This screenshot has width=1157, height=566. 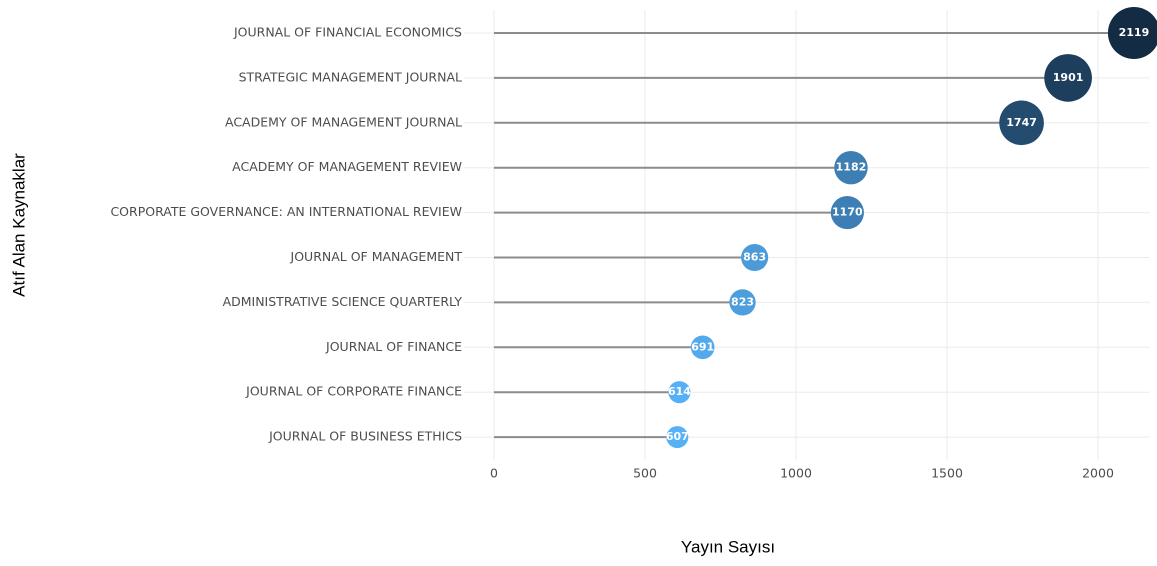 I want to click on x-axis-title: Yayın Sayısı, so click(x=728, y=546).